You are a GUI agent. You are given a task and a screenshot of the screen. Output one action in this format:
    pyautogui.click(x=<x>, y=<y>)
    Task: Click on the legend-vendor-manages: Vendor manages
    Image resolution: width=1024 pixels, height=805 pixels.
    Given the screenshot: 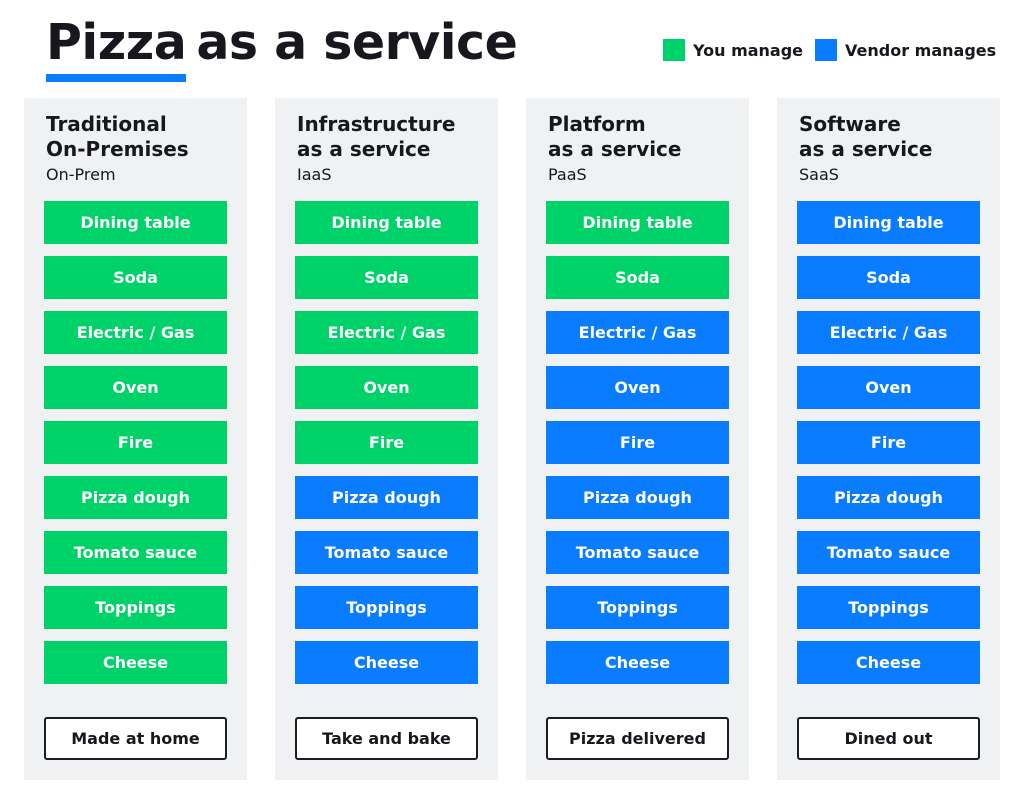 What is the action you would take?
    pyautogui.click(x=905, y=50)
    